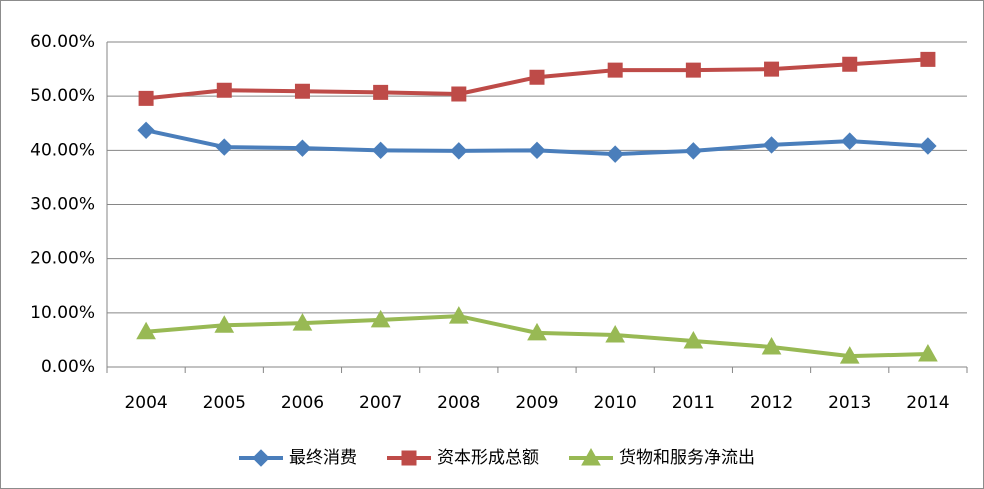 The height and width of the screenshot is (489, 984). What do you see at coordinates (145, 403) in the screenshot?
I see `x-tick-label: 2004` at bounding box center [145, 403].